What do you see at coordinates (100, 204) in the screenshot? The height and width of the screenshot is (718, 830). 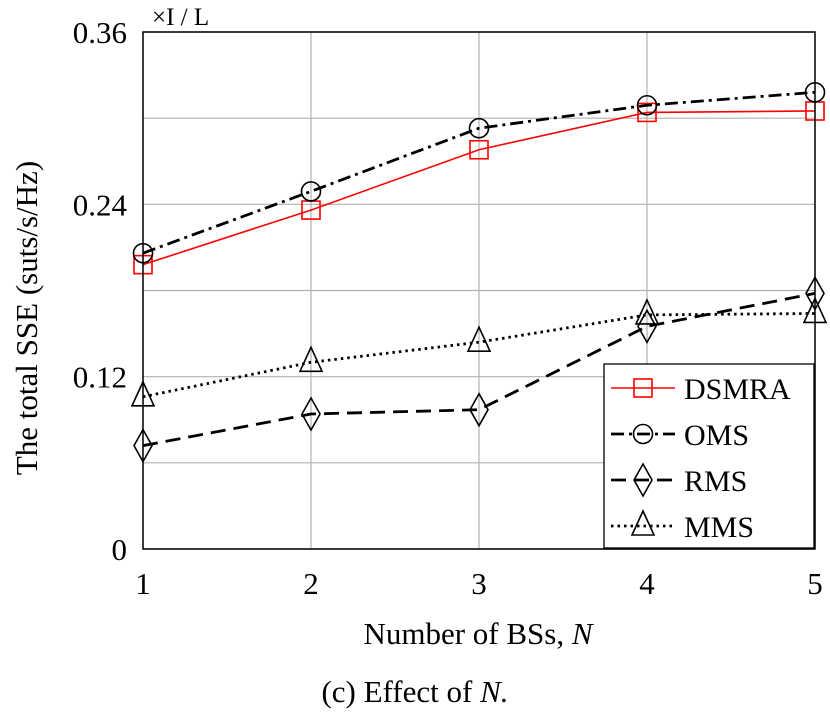 I see `y-tick-label: 0.24` at bounding box center [100, 204].